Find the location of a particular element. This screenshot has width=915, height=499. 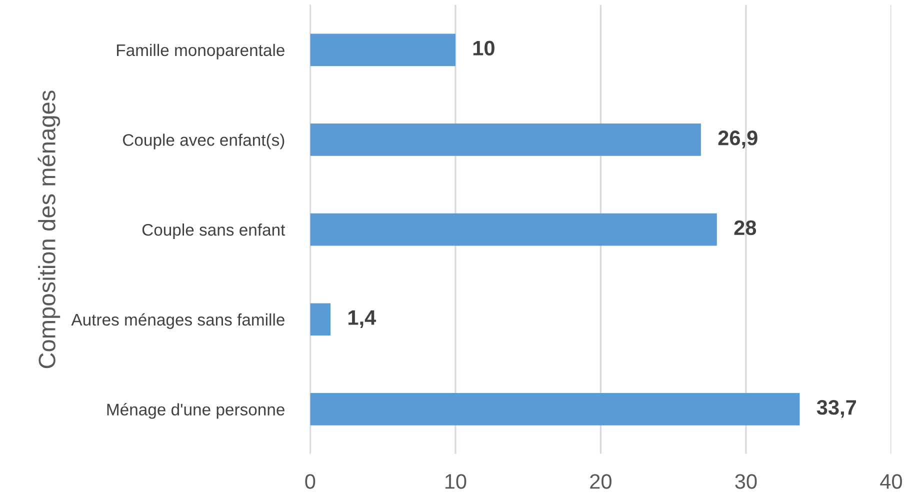

y-axis-title: Composition des ménages is located at coordinates (49, 229).